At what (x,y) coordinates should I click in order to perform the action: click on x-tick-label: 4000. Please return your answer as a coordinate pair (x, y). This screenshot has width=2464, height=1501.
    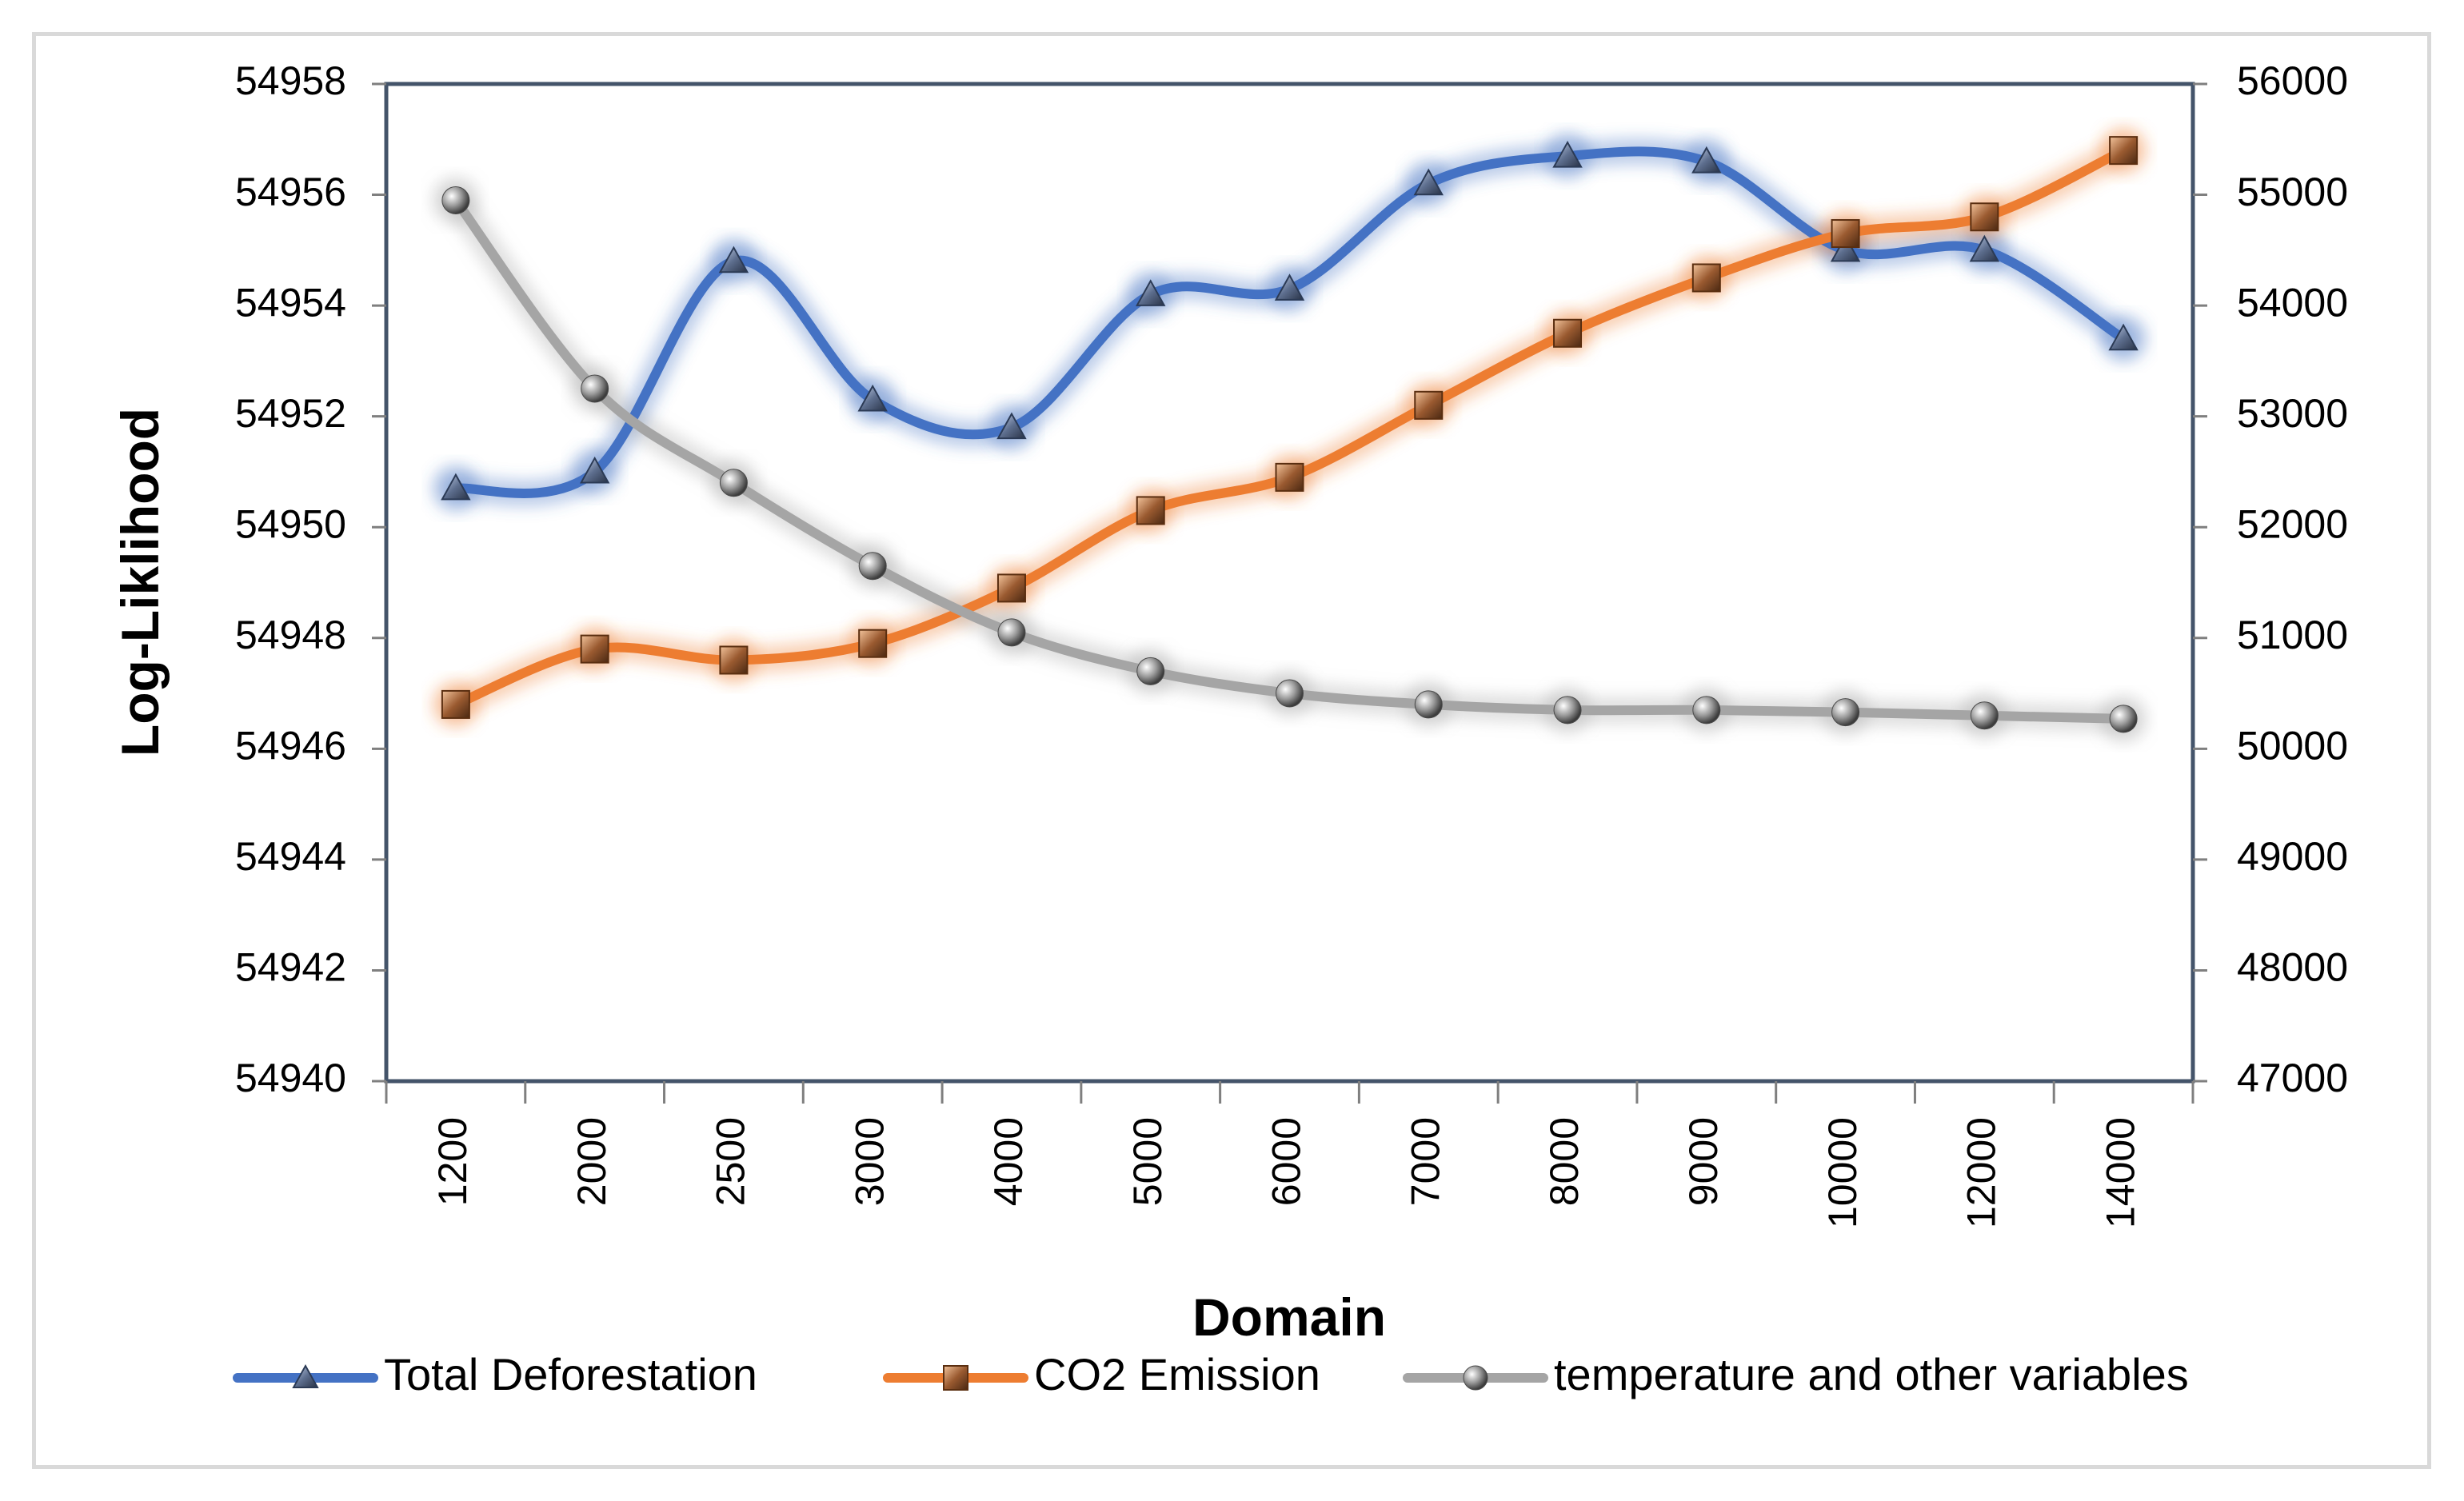
    Looking at the image, I should click on (1008, 1161).